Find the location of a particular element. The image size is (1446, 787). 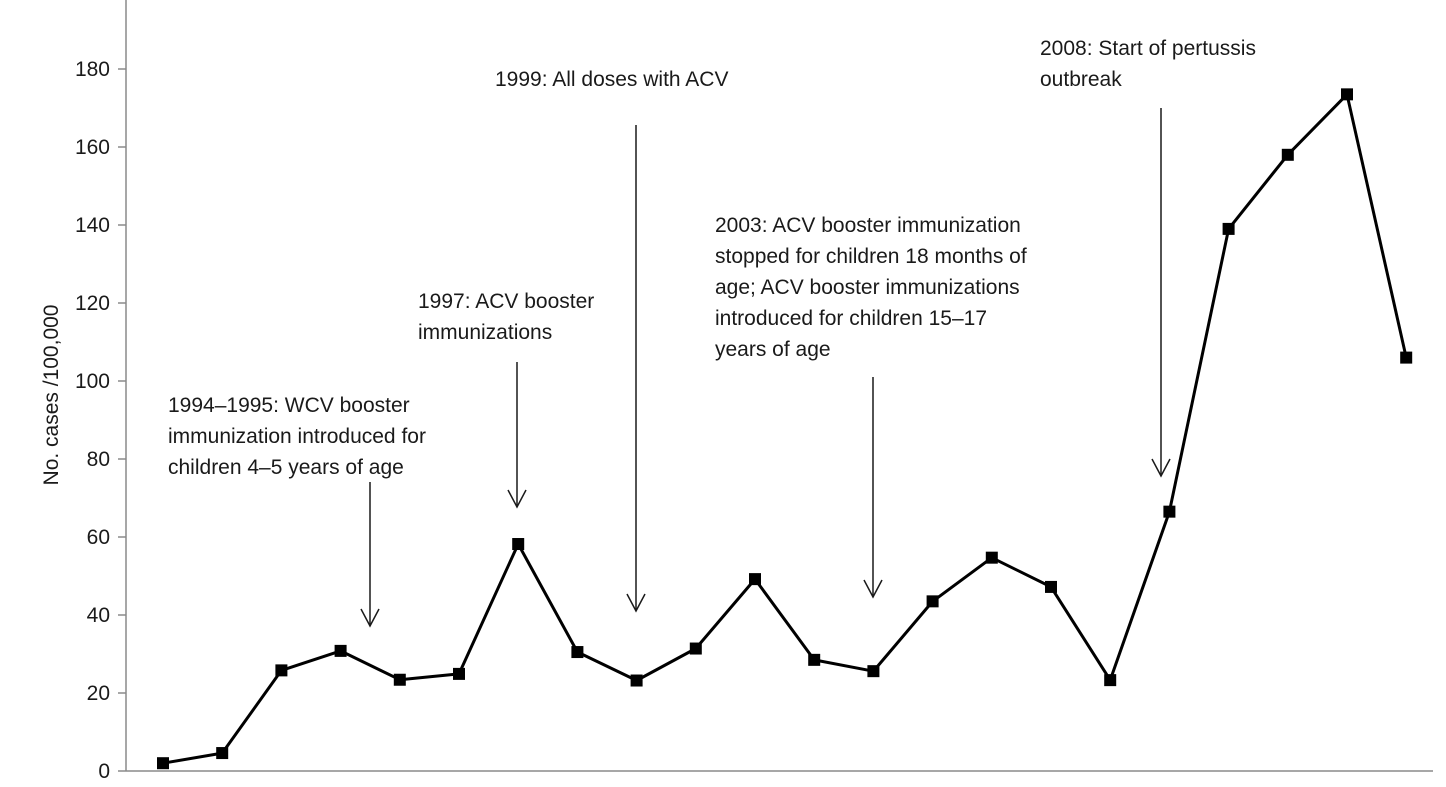

annotation-text: 1997: ACV booster is located at coordinates (506, 301).